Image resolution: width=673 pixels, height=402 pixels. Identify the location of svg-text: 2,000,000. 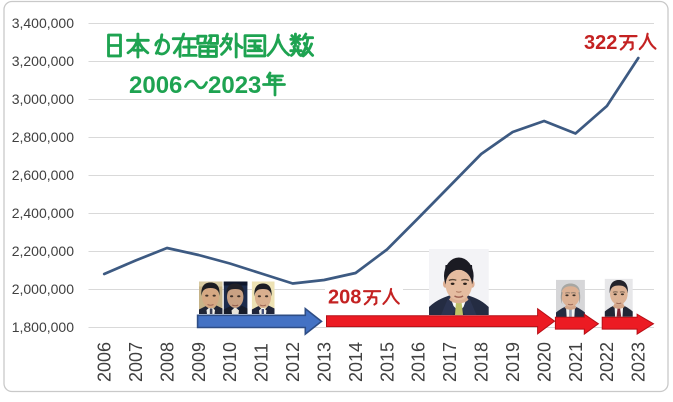
(43, 289).